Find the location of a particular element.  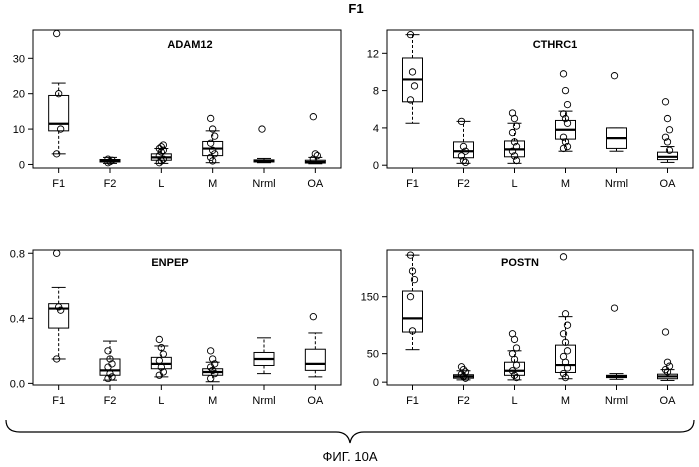

y-tick-label: 150 is located at coordinates (370, 298).